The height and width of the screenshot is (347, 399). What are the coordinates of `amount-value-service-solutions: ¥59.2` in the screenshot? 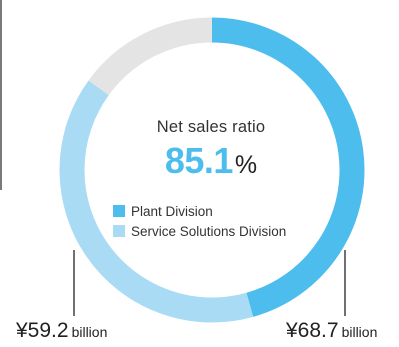 It's located at (42, 330).